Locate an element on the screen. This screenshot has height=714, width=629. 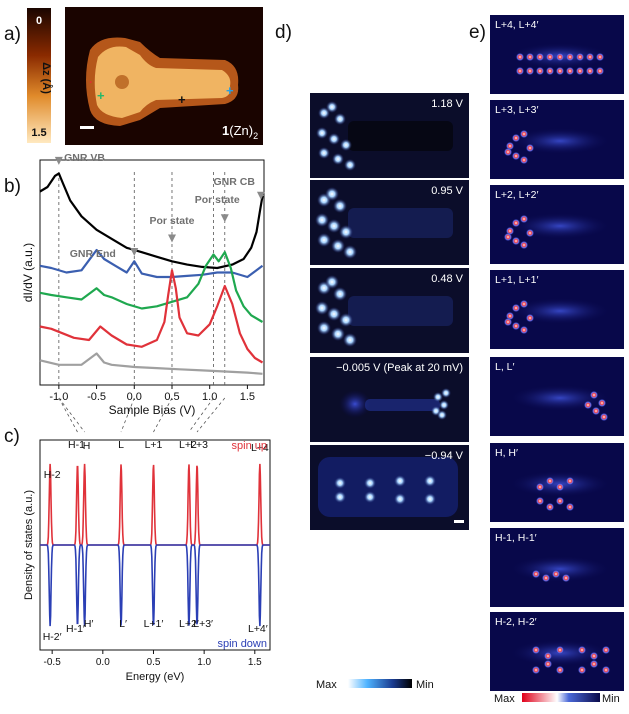
colorbar-e-gradient is located at coordinates (561, 697).